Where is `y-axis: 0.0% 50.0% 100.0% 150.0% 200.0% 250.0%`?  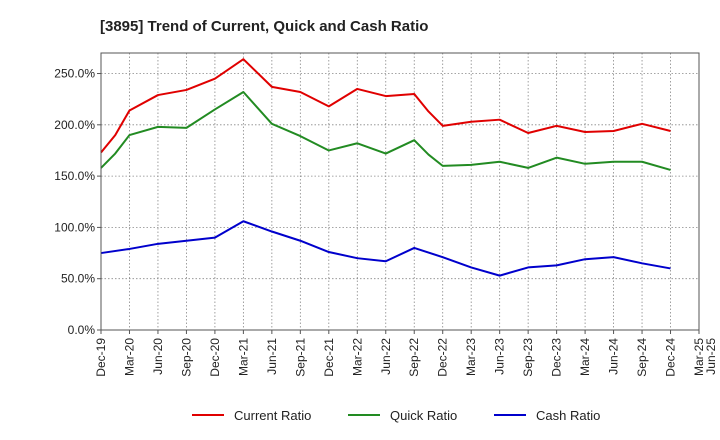 y-axis: 0.0% 50.0% 100.0% 150.0% 200.0% 250.0% is located at coordinates (77, 202).